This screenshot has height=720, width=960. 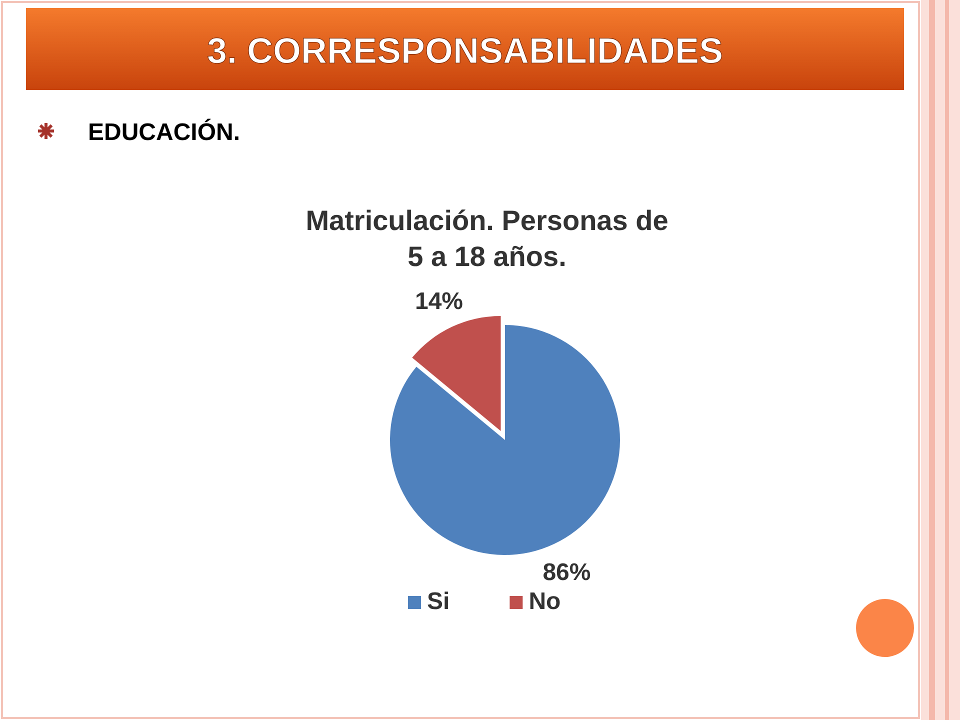 What do you see at coordinates (438, 601) in the screenshot?
I see `legend-label: Si` at bounding box center [438, 601].